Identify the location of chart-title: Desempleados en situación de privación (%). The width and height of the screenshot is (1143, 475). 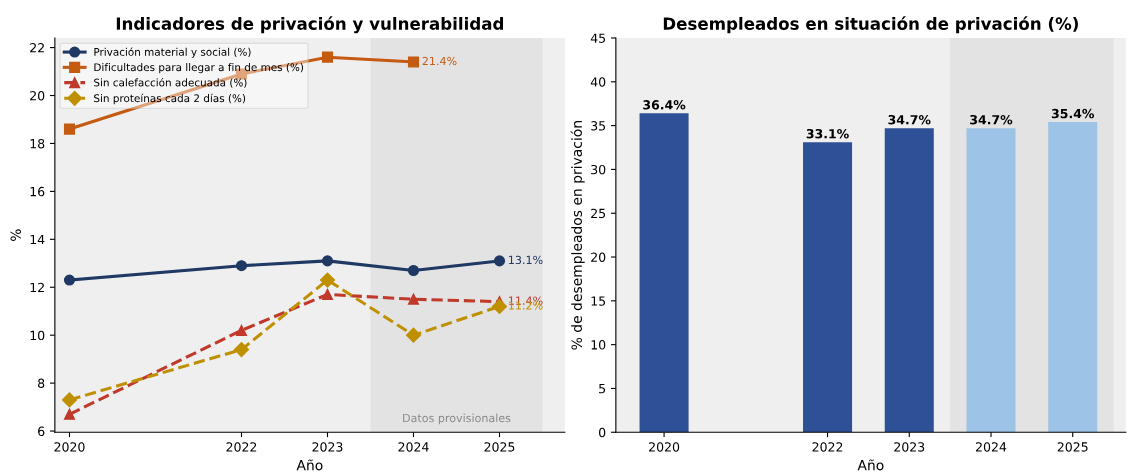
(870, 25).